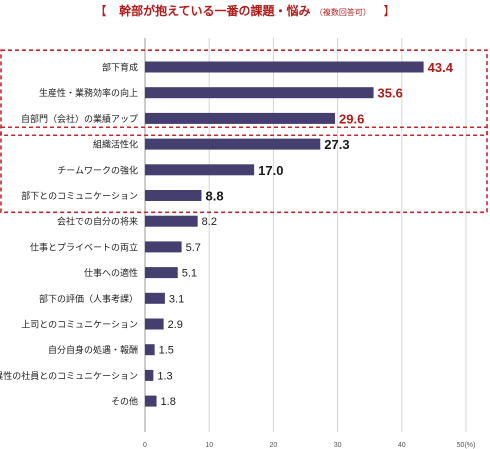 This screenshot has height=449, width=490. What do you see at coordinates (214, 196) in the screenshot?
I see `value-label: 8.8` at bounding box center [214, 196].